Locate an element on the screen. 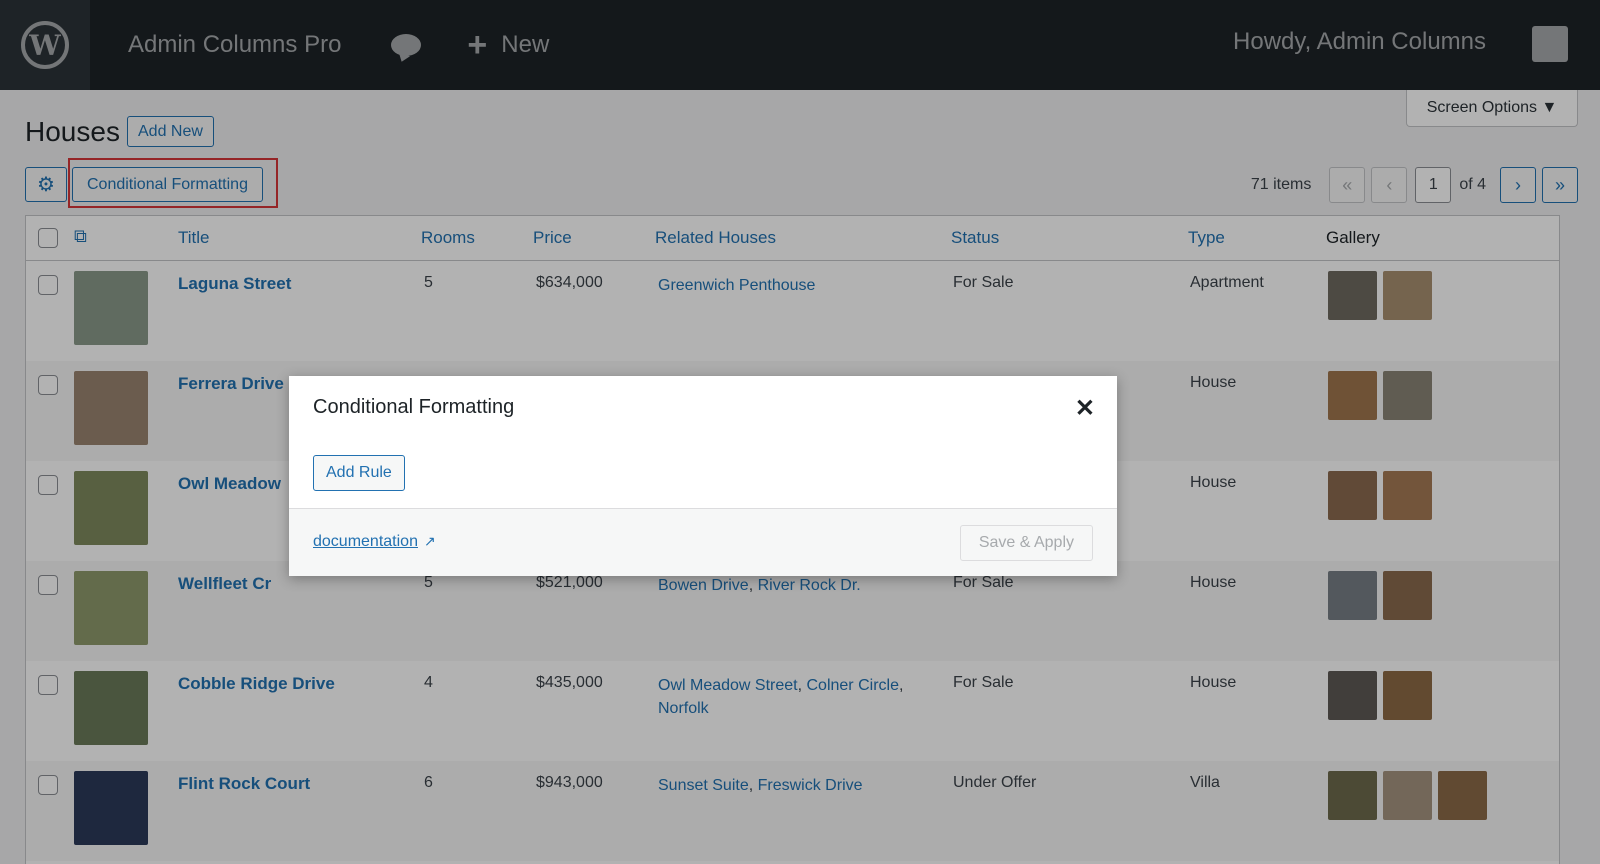  plus-icon: + is located at coordinates (477, 45).